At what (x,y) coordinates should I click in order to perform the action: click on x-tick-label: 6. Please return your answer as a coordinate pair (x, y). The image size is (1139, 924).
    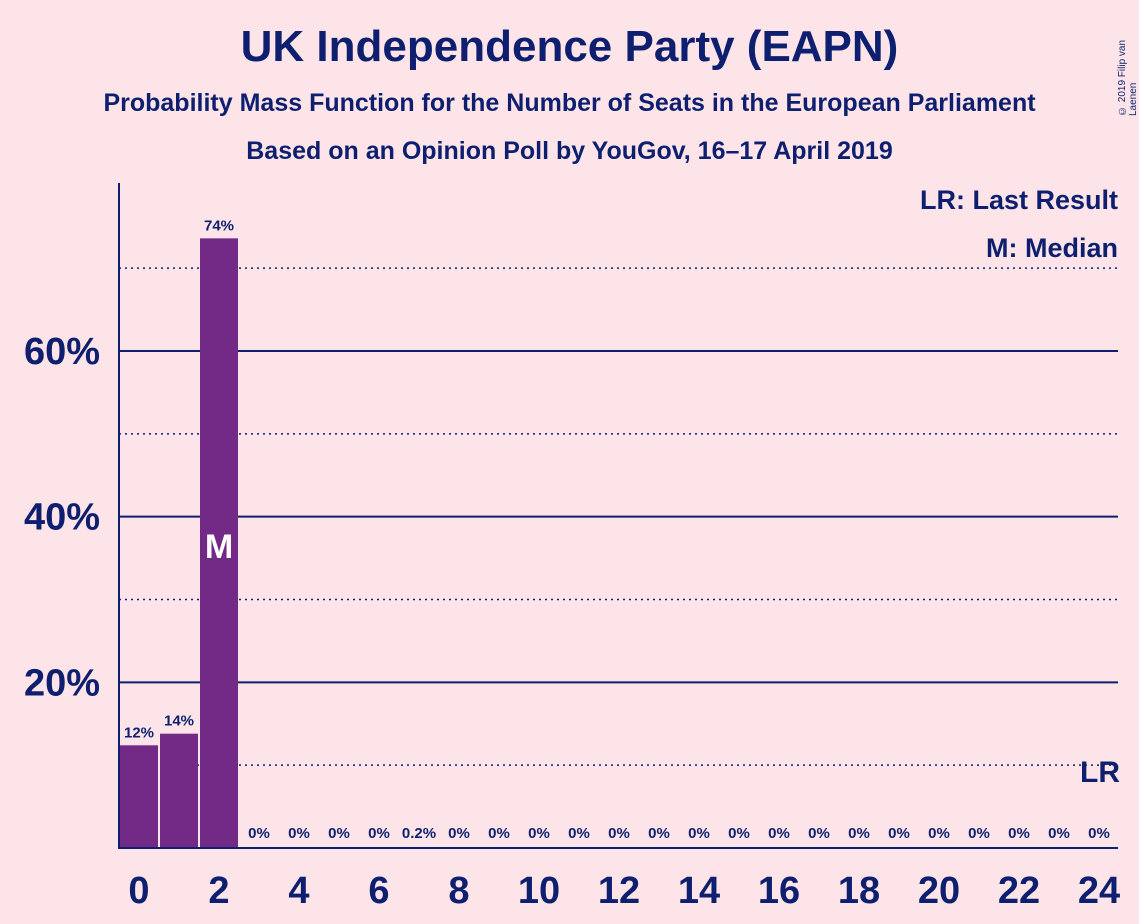
    Looking at the image, I should click on (378, 891).